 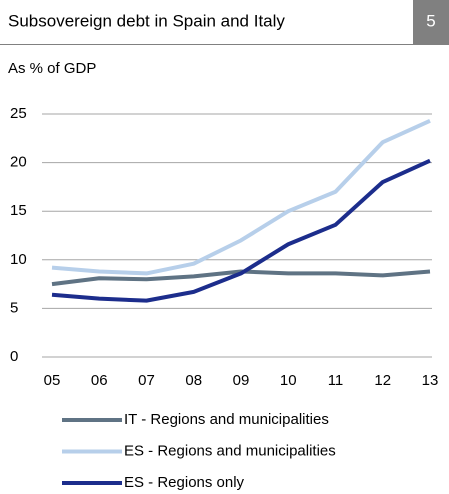 What do you see at coordinates (230, 450) in the screenshot?
I see `legend-label: ES - Regions and municipalities` at bounding box center [230, 450].